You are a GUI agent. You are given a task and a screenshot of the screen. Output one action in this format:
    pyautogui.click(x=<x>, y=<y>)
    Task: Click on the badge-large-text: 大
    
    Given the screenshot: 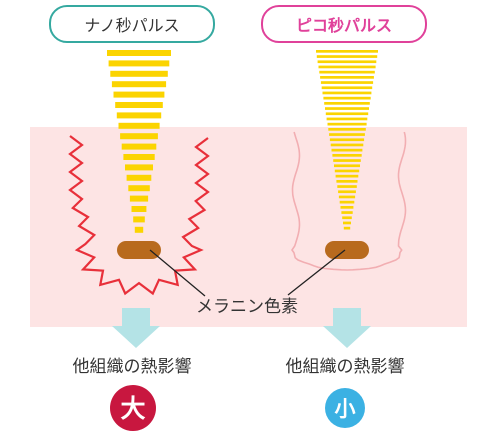 What is the action you would take?
    pyautogui.click(x=132, y=408)
    